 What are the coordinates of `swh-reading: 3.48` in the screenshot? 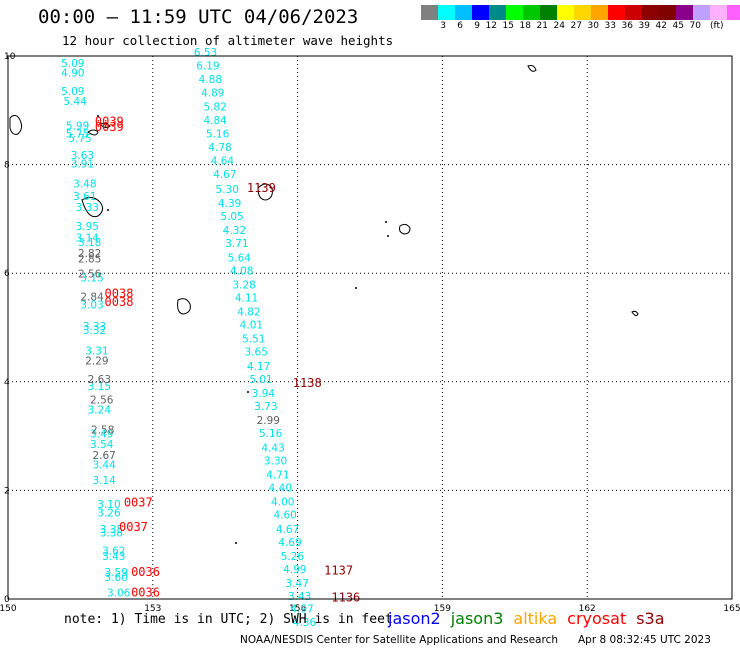 It's located at (84, 184).